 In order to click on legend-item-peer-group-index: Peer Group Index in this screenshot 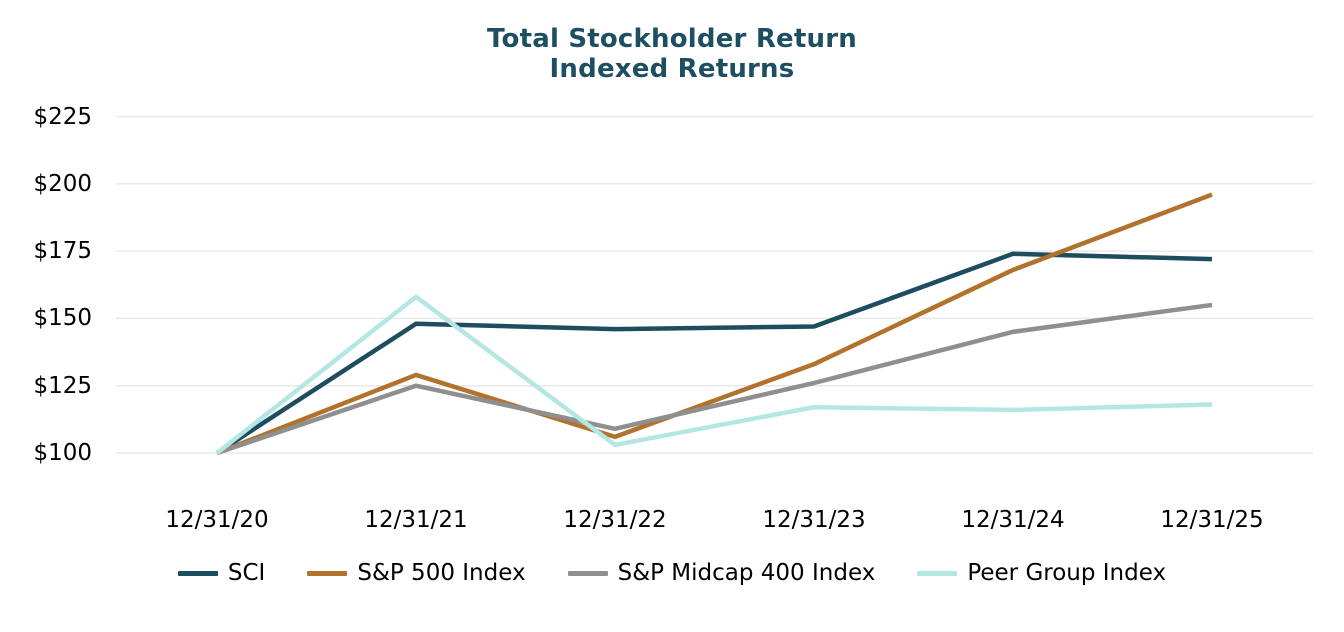, I will do `click(1041, 573)`.